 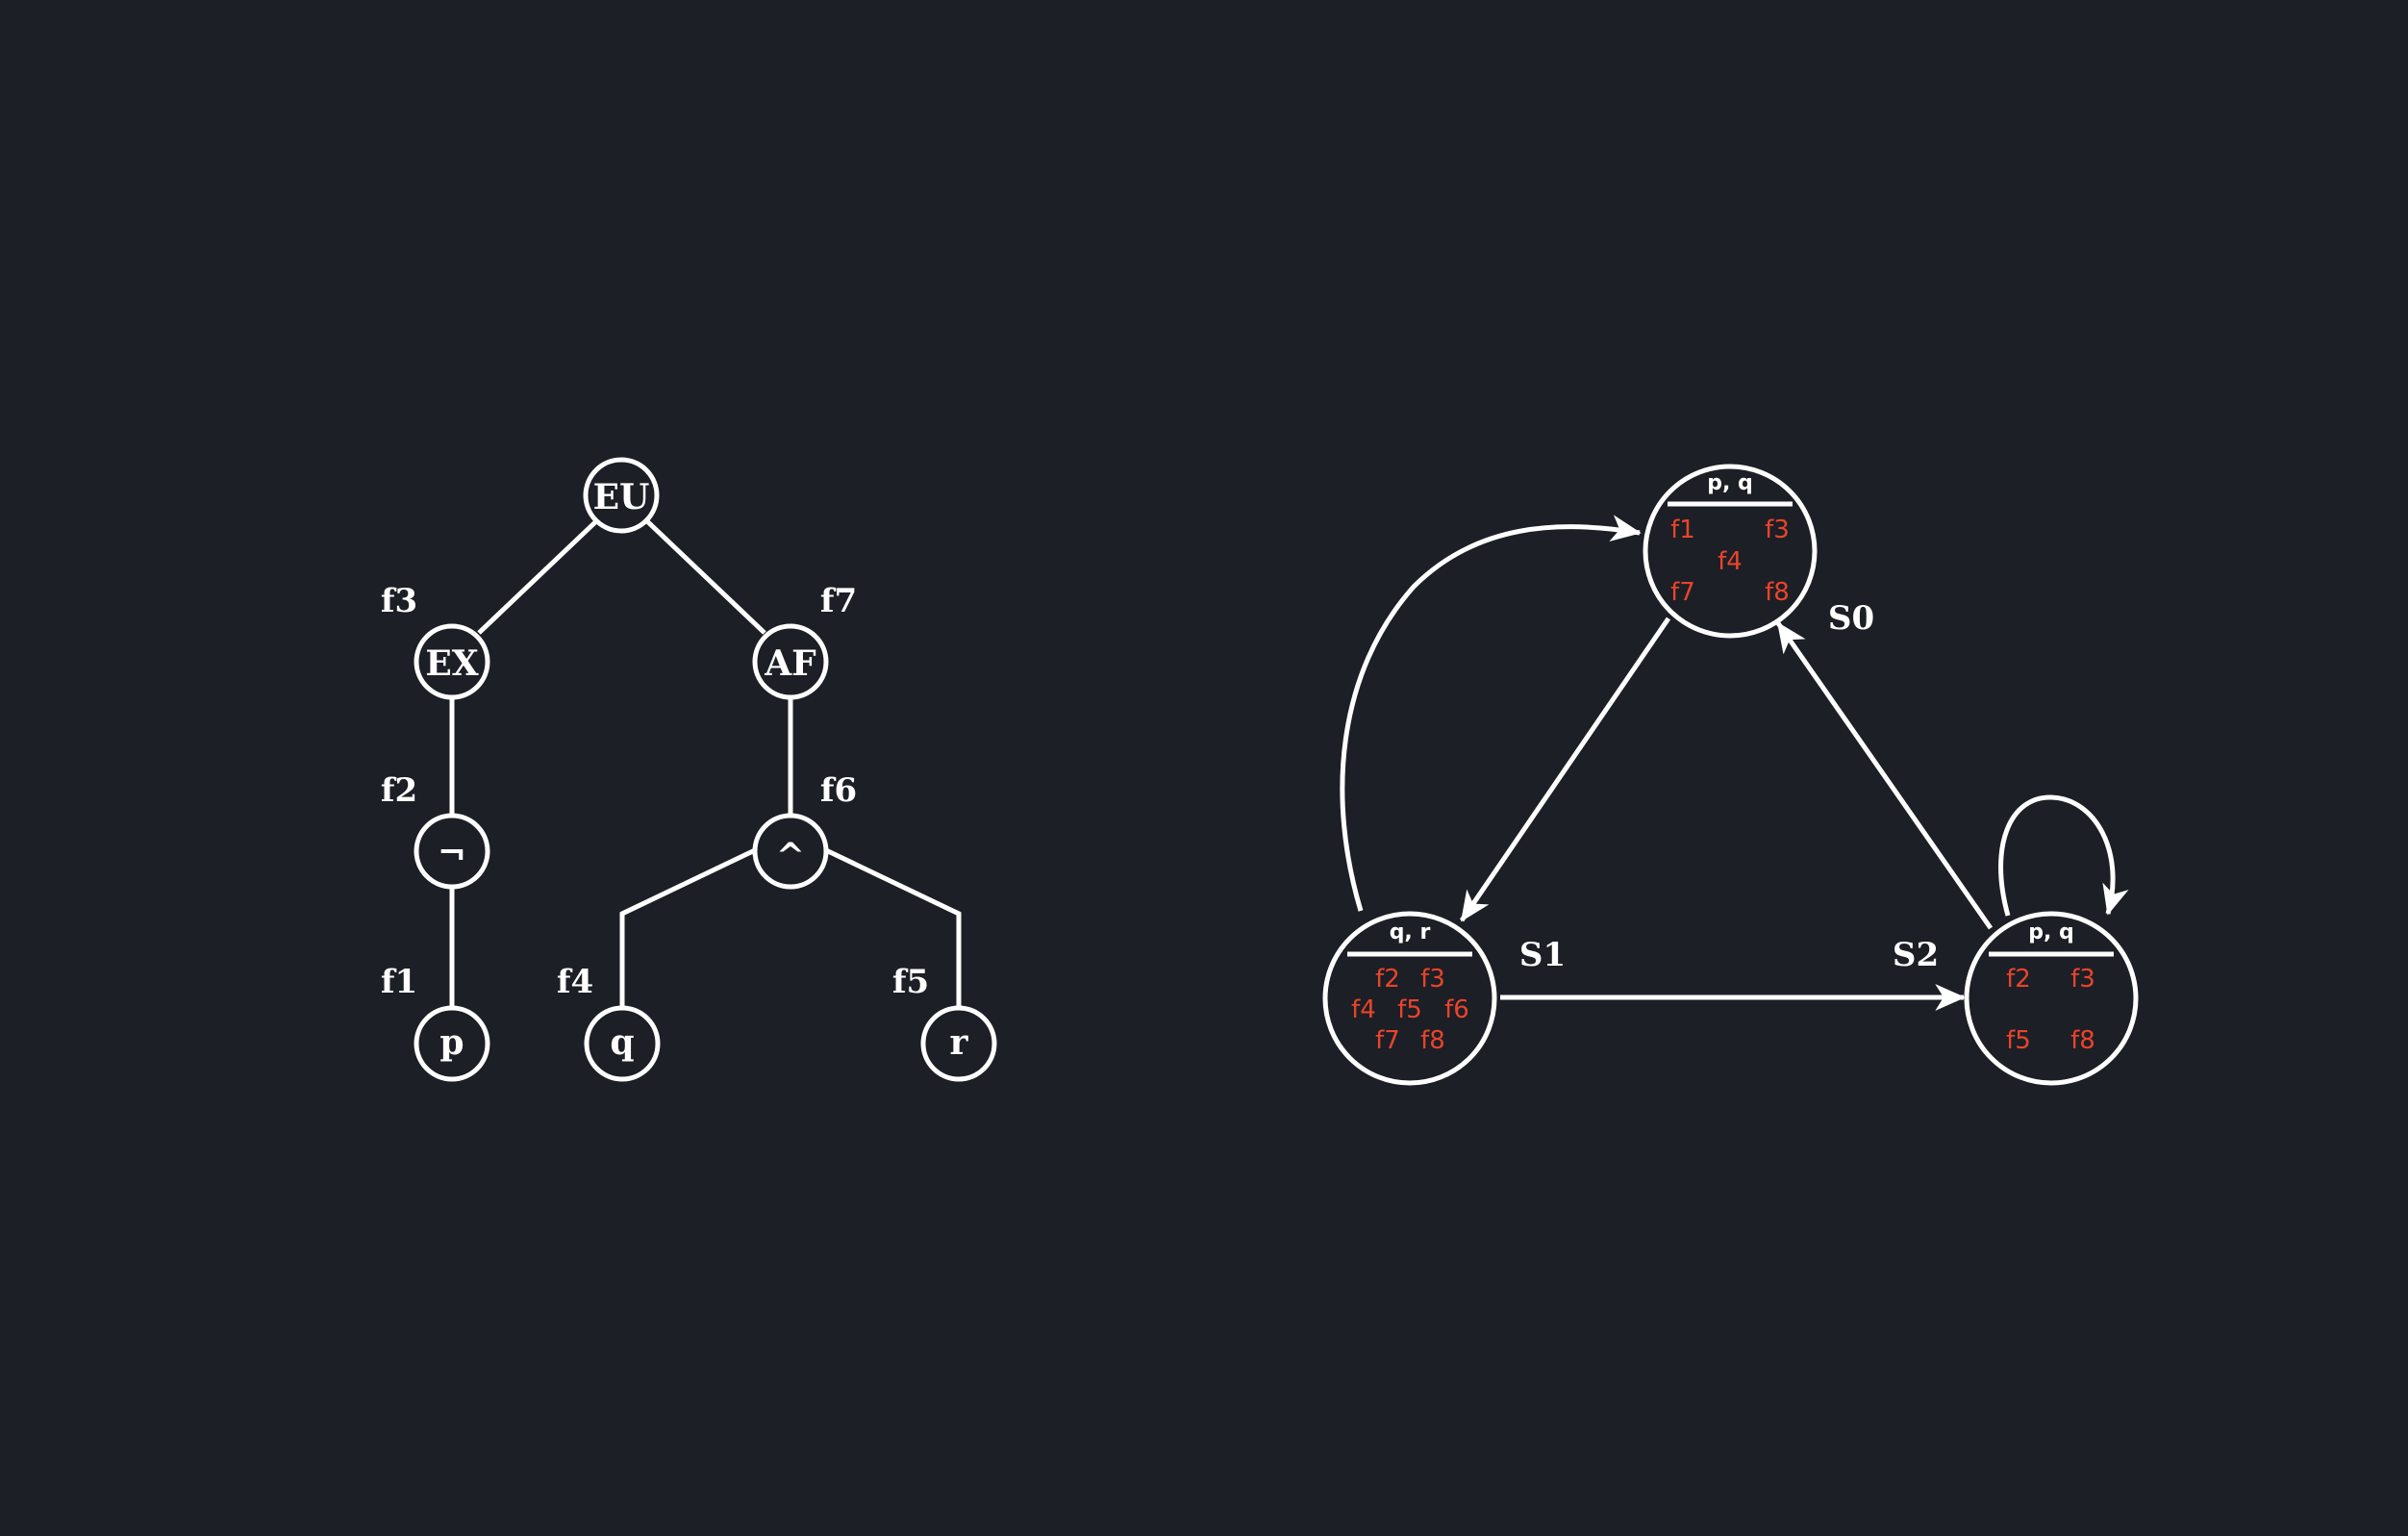 What do you see at coordinates (1565, 770) in the screenshot?
I see `transition-s0-s1` at bounding box center [1565, 770].